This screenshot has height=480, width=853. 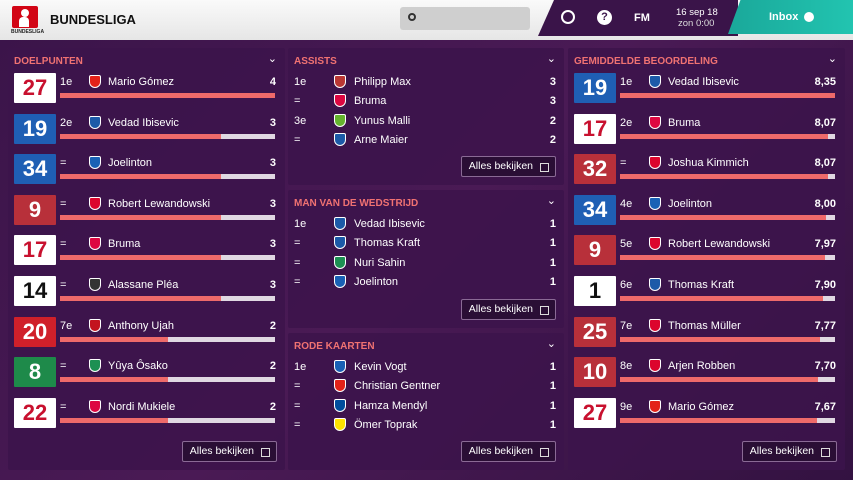 What do you see at coordinates (35, 412) in the screenshot?
I see `shirt-number: 22` at bounding box center [35, 412].